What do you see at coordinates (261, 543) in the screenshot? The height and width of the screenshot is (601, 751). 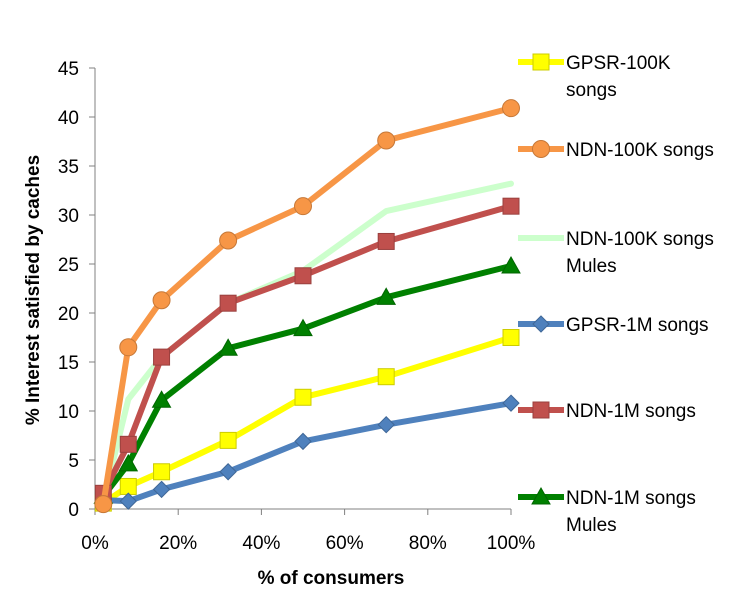 I see `x-tick-label: 40%` at bounding box center [261, 543].